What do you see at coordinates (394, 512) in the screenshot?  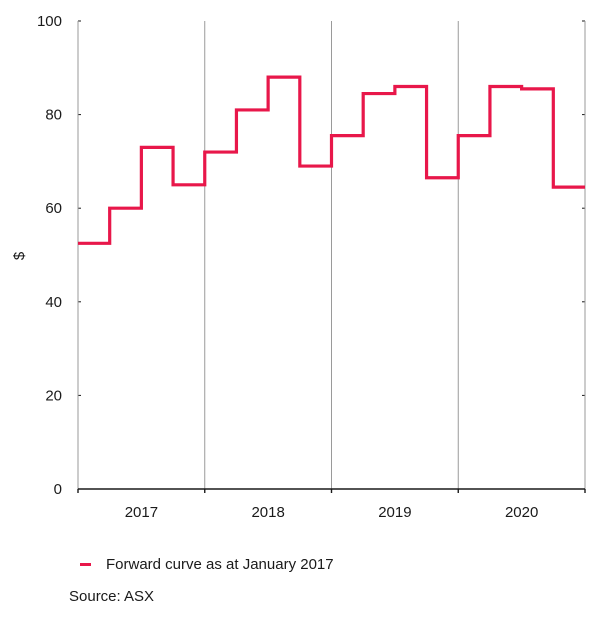 I see `x-tick-label: 2019` at bounding box center [394, 512].